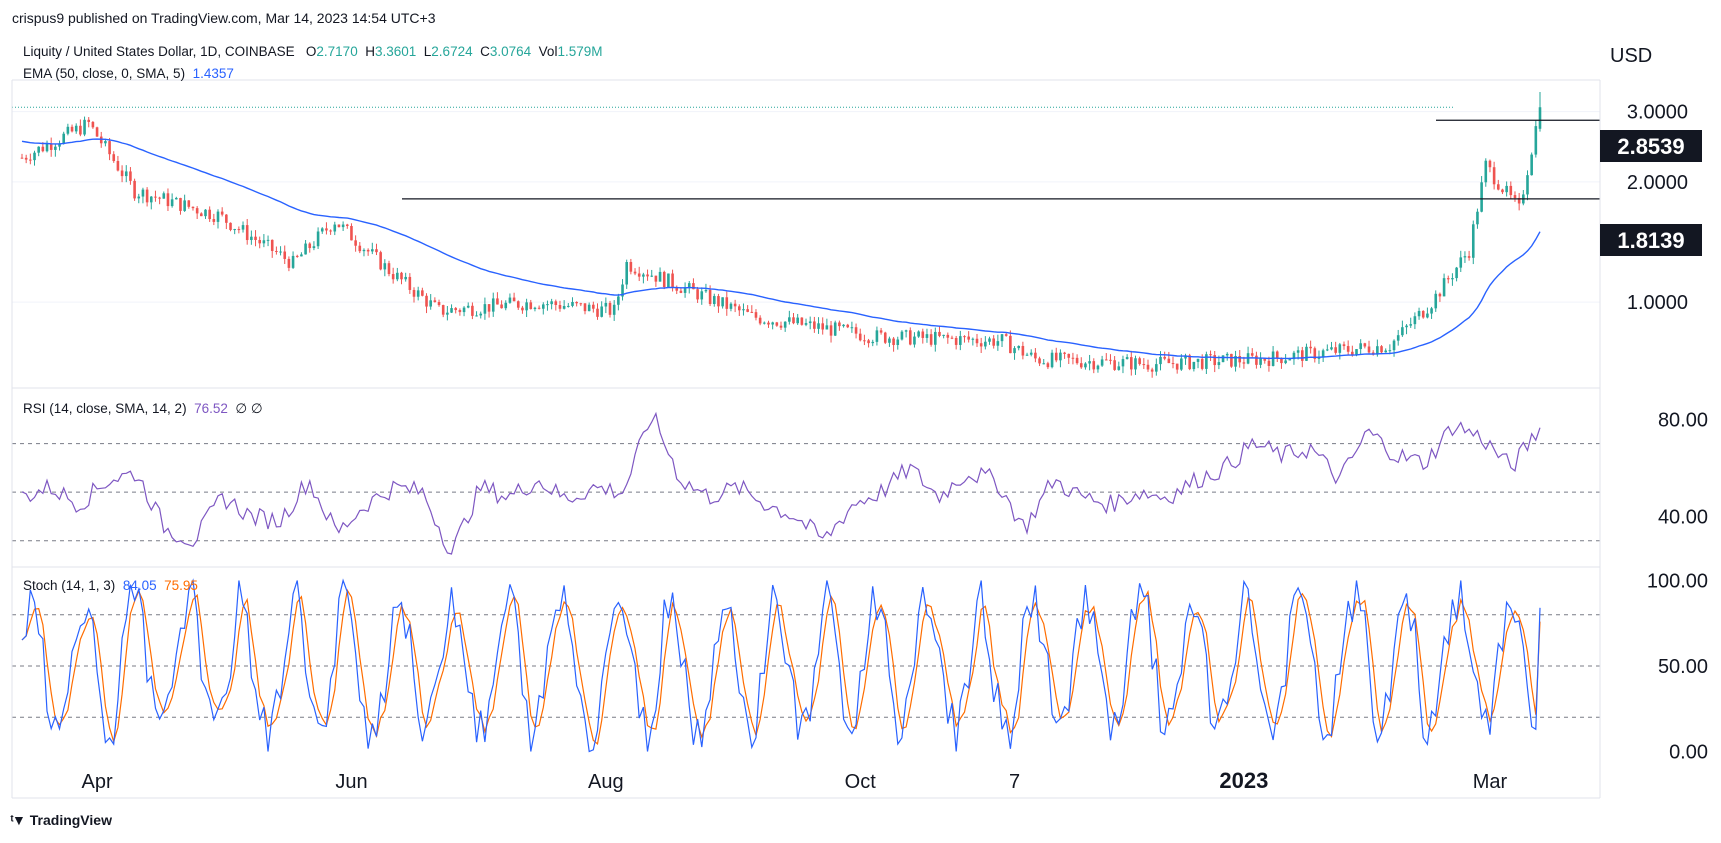 The height and width of the screenshot is (843, 1721). What do you see at coordinates (62, 820) in the screenshot?
I see `tradingview-brand: ͭ▼ TradingView` at bounding box center [62, 820].